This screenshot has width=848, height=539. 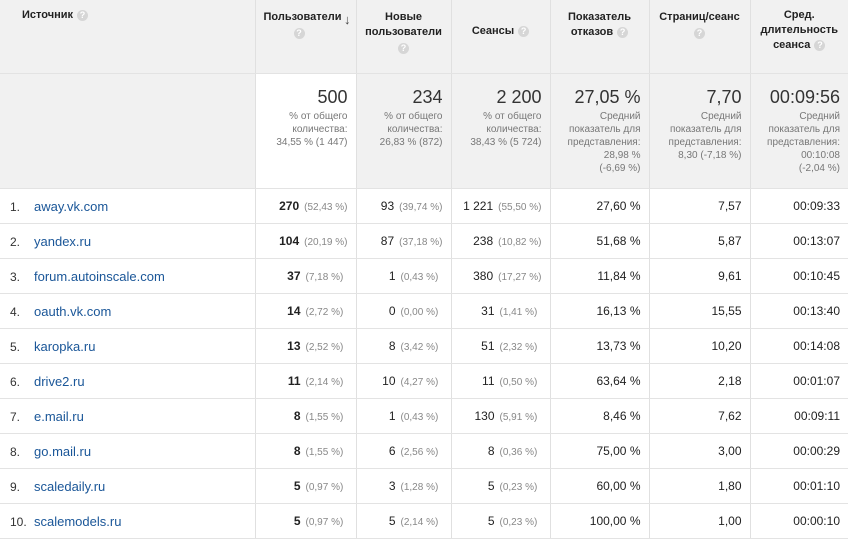 I want to click on bounce-rate-cell: 60,00 %, so click(x=600, y=486).